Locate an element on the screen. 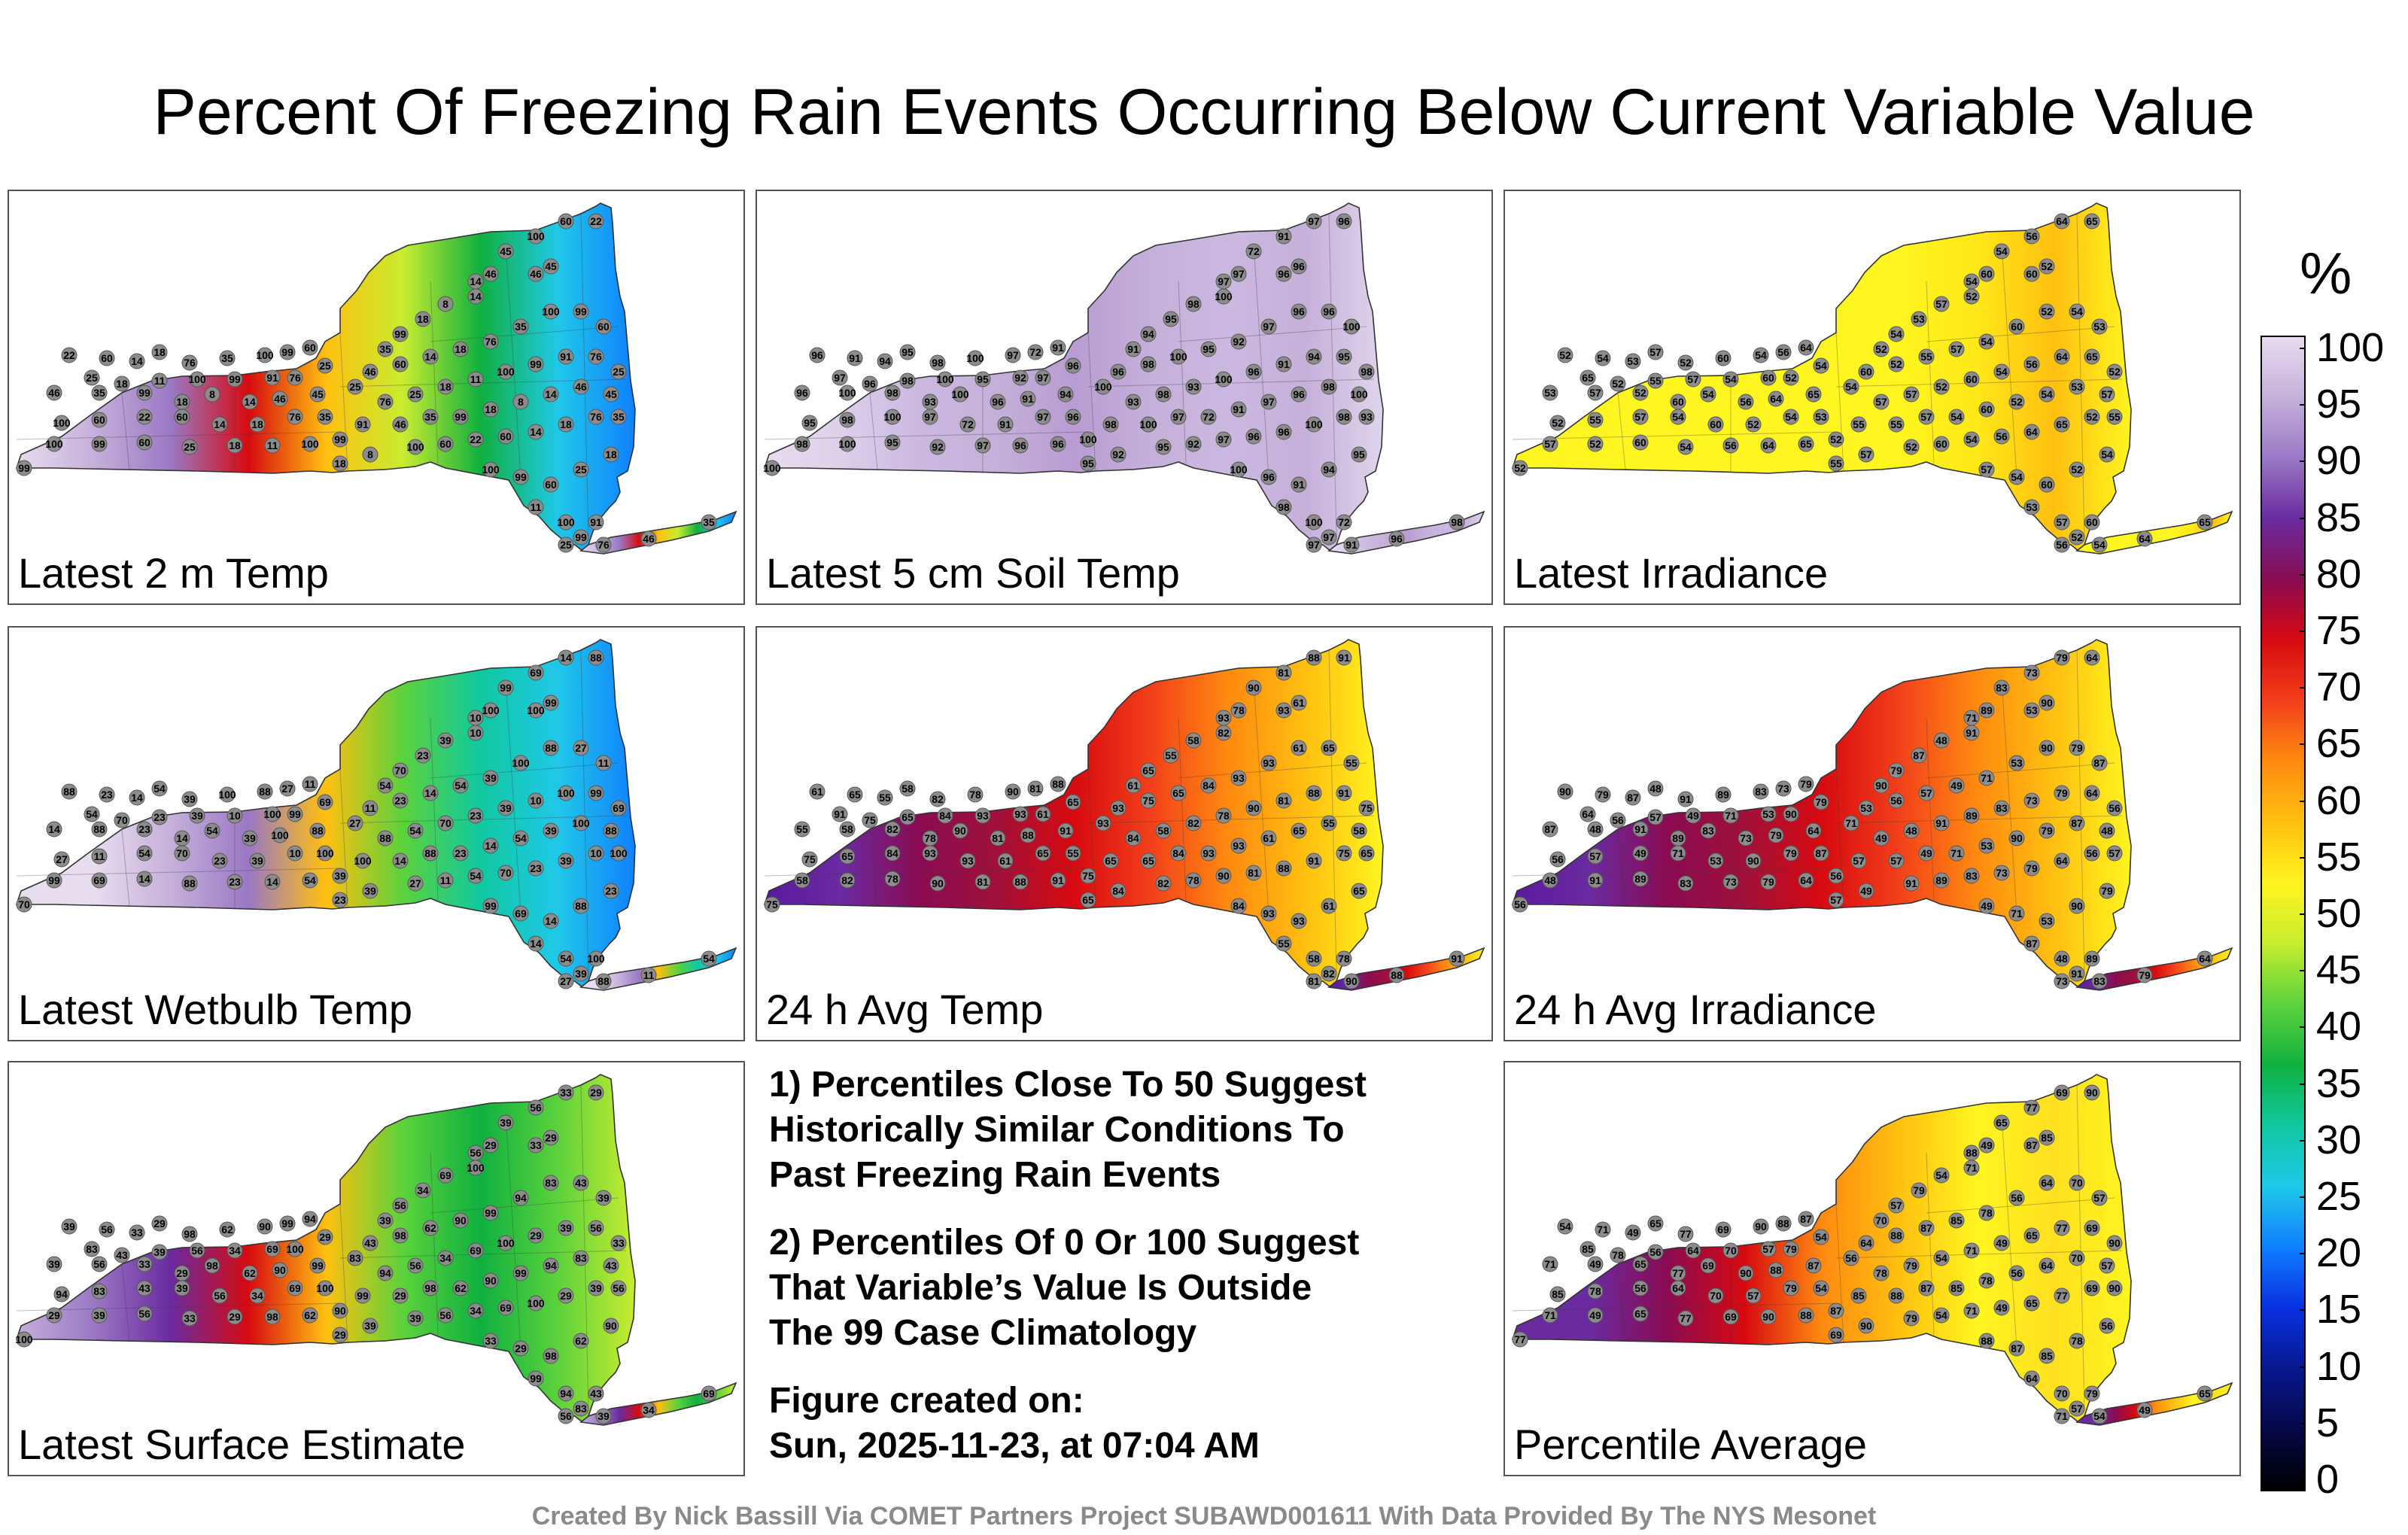 Image resolution: width=2408 pixels, height=1535 pixels. station-value: 79 is located at coordinates (1603, 795).